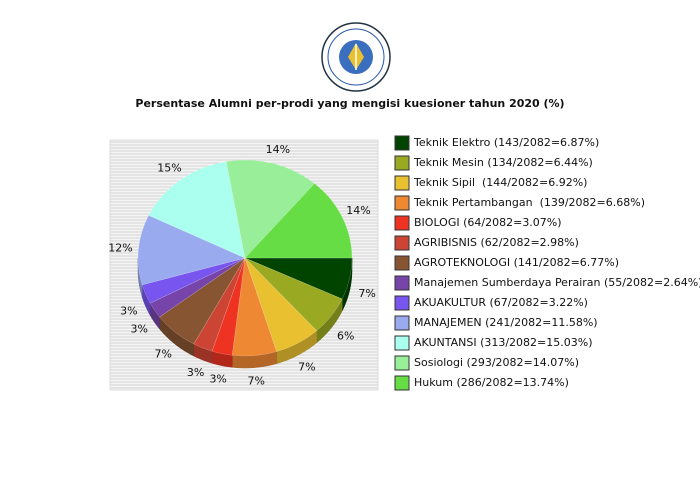 Image resolution: width=700 pixels, height=504 pixels. I want to click on legend-label: Teknik Sipil (144/2082=6.92%), so click(500, 182).